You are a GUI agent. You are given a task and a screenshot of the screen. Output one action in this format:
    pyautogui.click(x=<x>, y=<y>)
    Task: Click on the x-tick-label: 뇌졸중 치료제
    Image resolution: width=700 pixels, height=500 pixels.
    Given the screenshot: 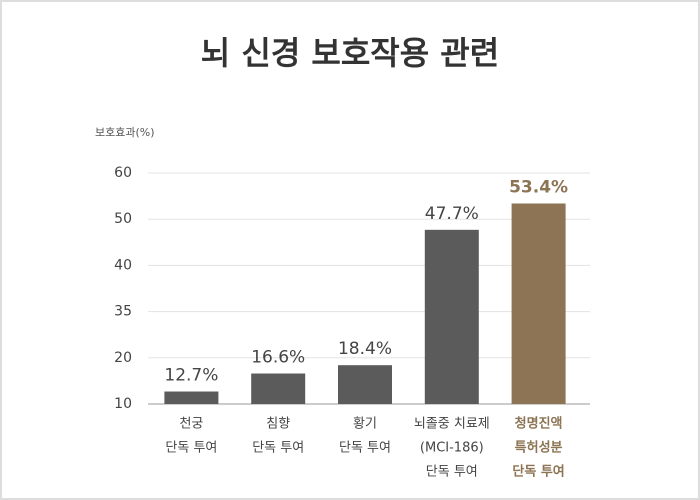 What is the action you would take?
    pyautogui.click(x=452, y=424)
    